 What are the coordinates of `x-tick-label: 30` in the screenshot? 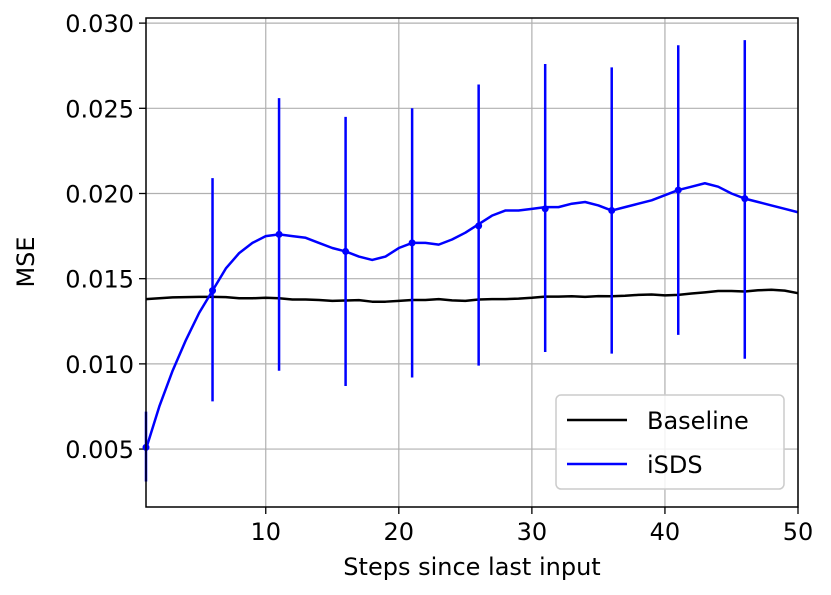 It's located at (532, 532).